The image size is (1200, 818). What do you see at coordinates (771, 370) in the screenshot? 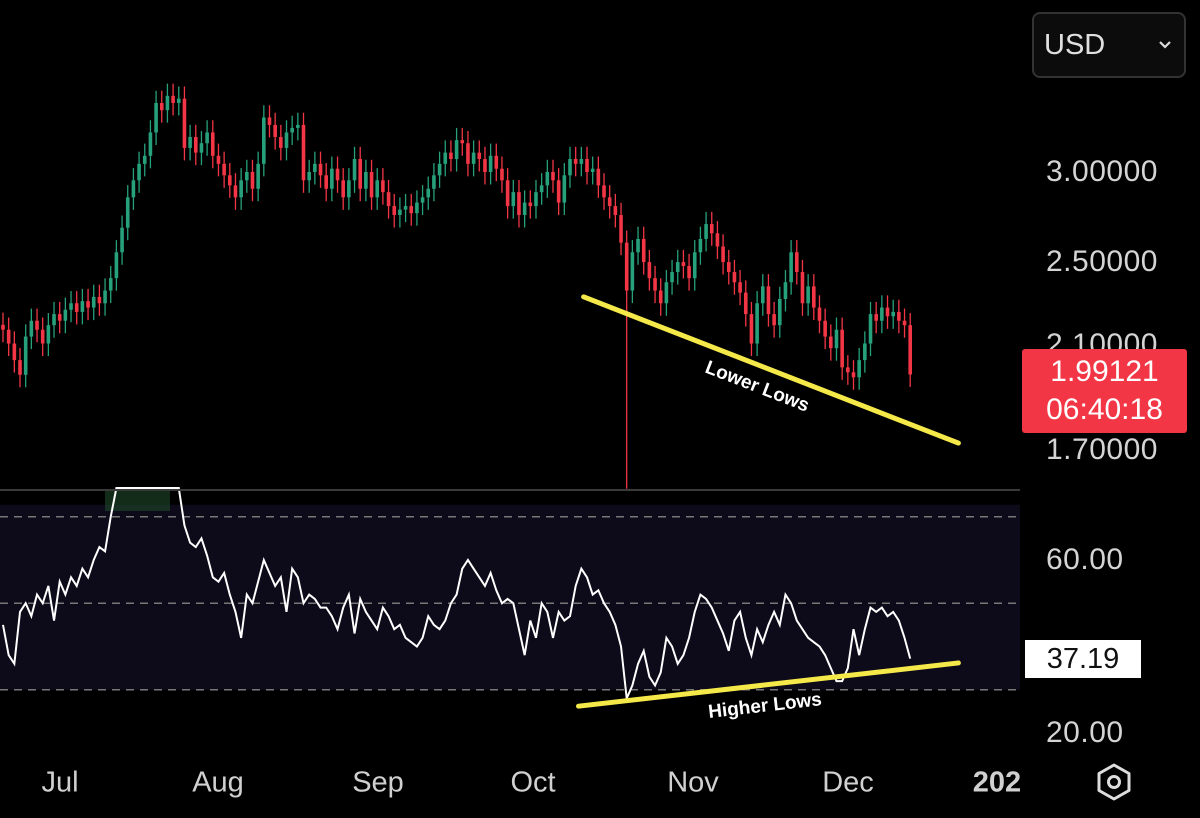
I see `lower-lows-trendline` at bounding box center [771, 370].